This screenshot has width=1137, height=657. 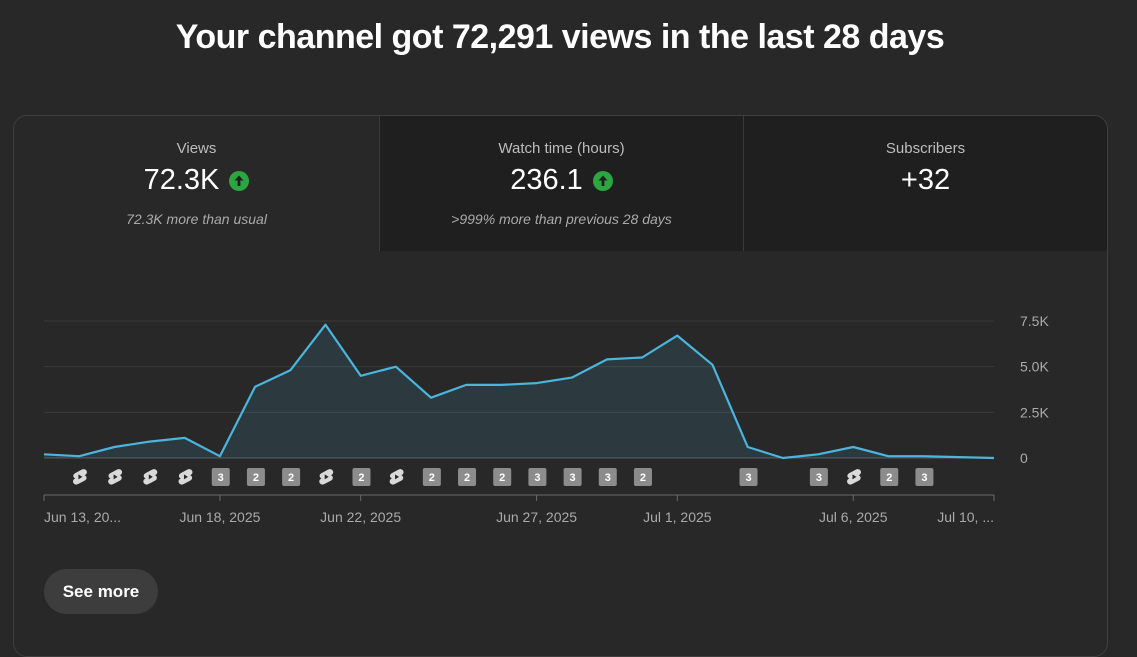 I want to click on x-tick-label: Jul 6, 2025, so click(x=853, y=517).